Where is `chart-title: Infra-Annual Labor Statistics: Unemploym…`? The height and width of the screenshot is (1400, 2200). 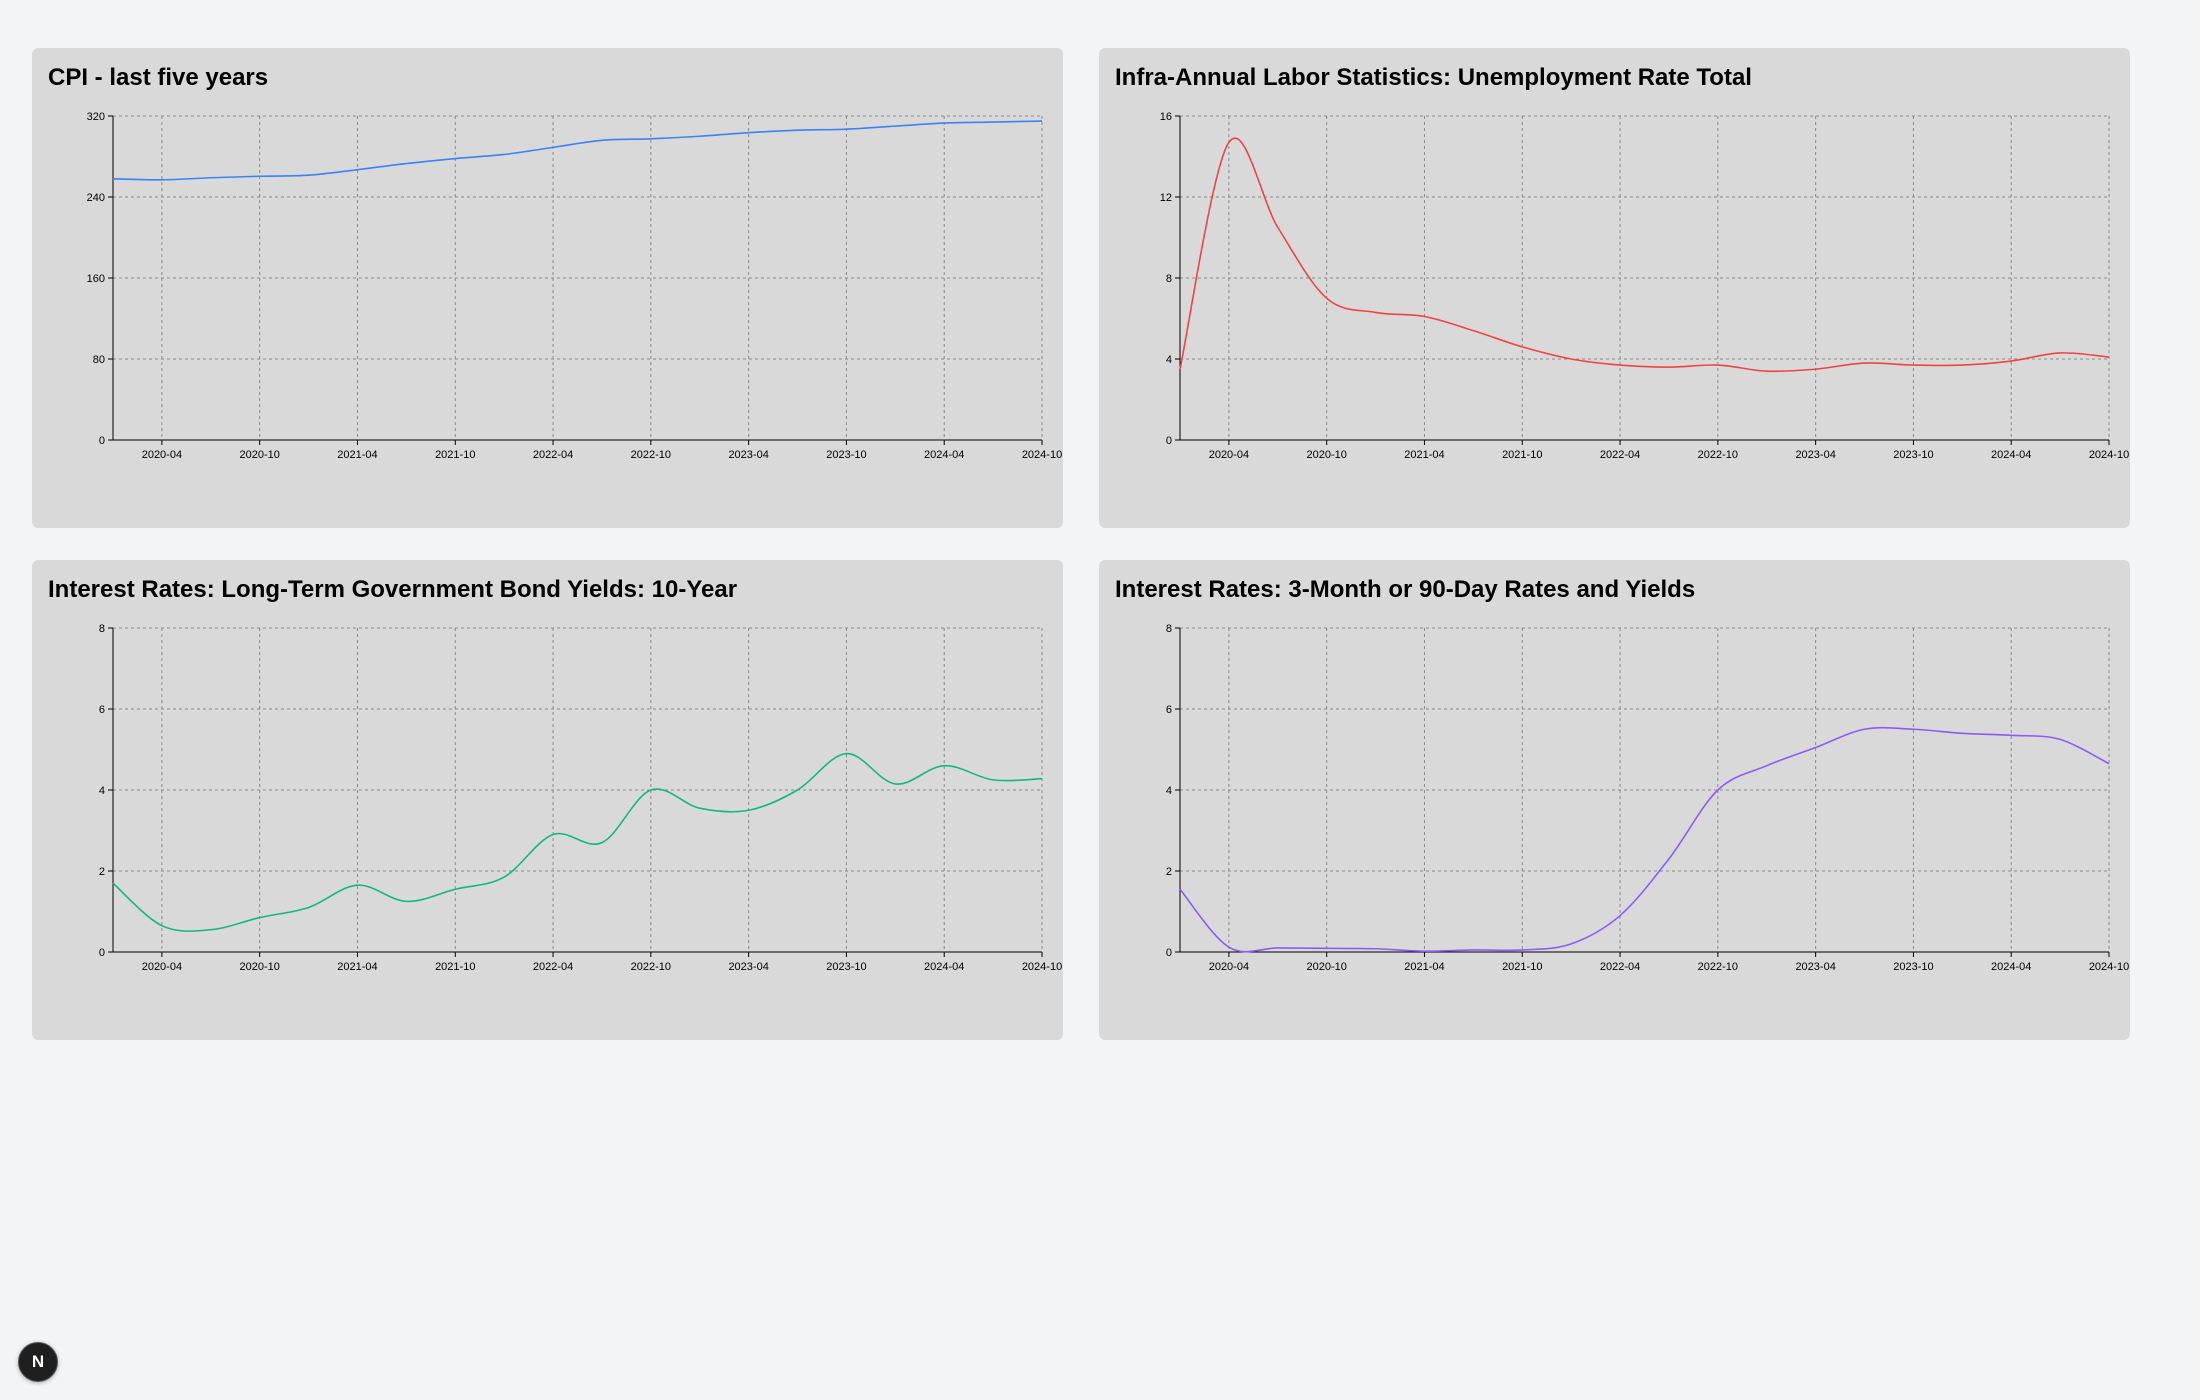 chart-title: Infra-Annual Labor Statistics: Unemploym… is located at coordinates (1433, 77).